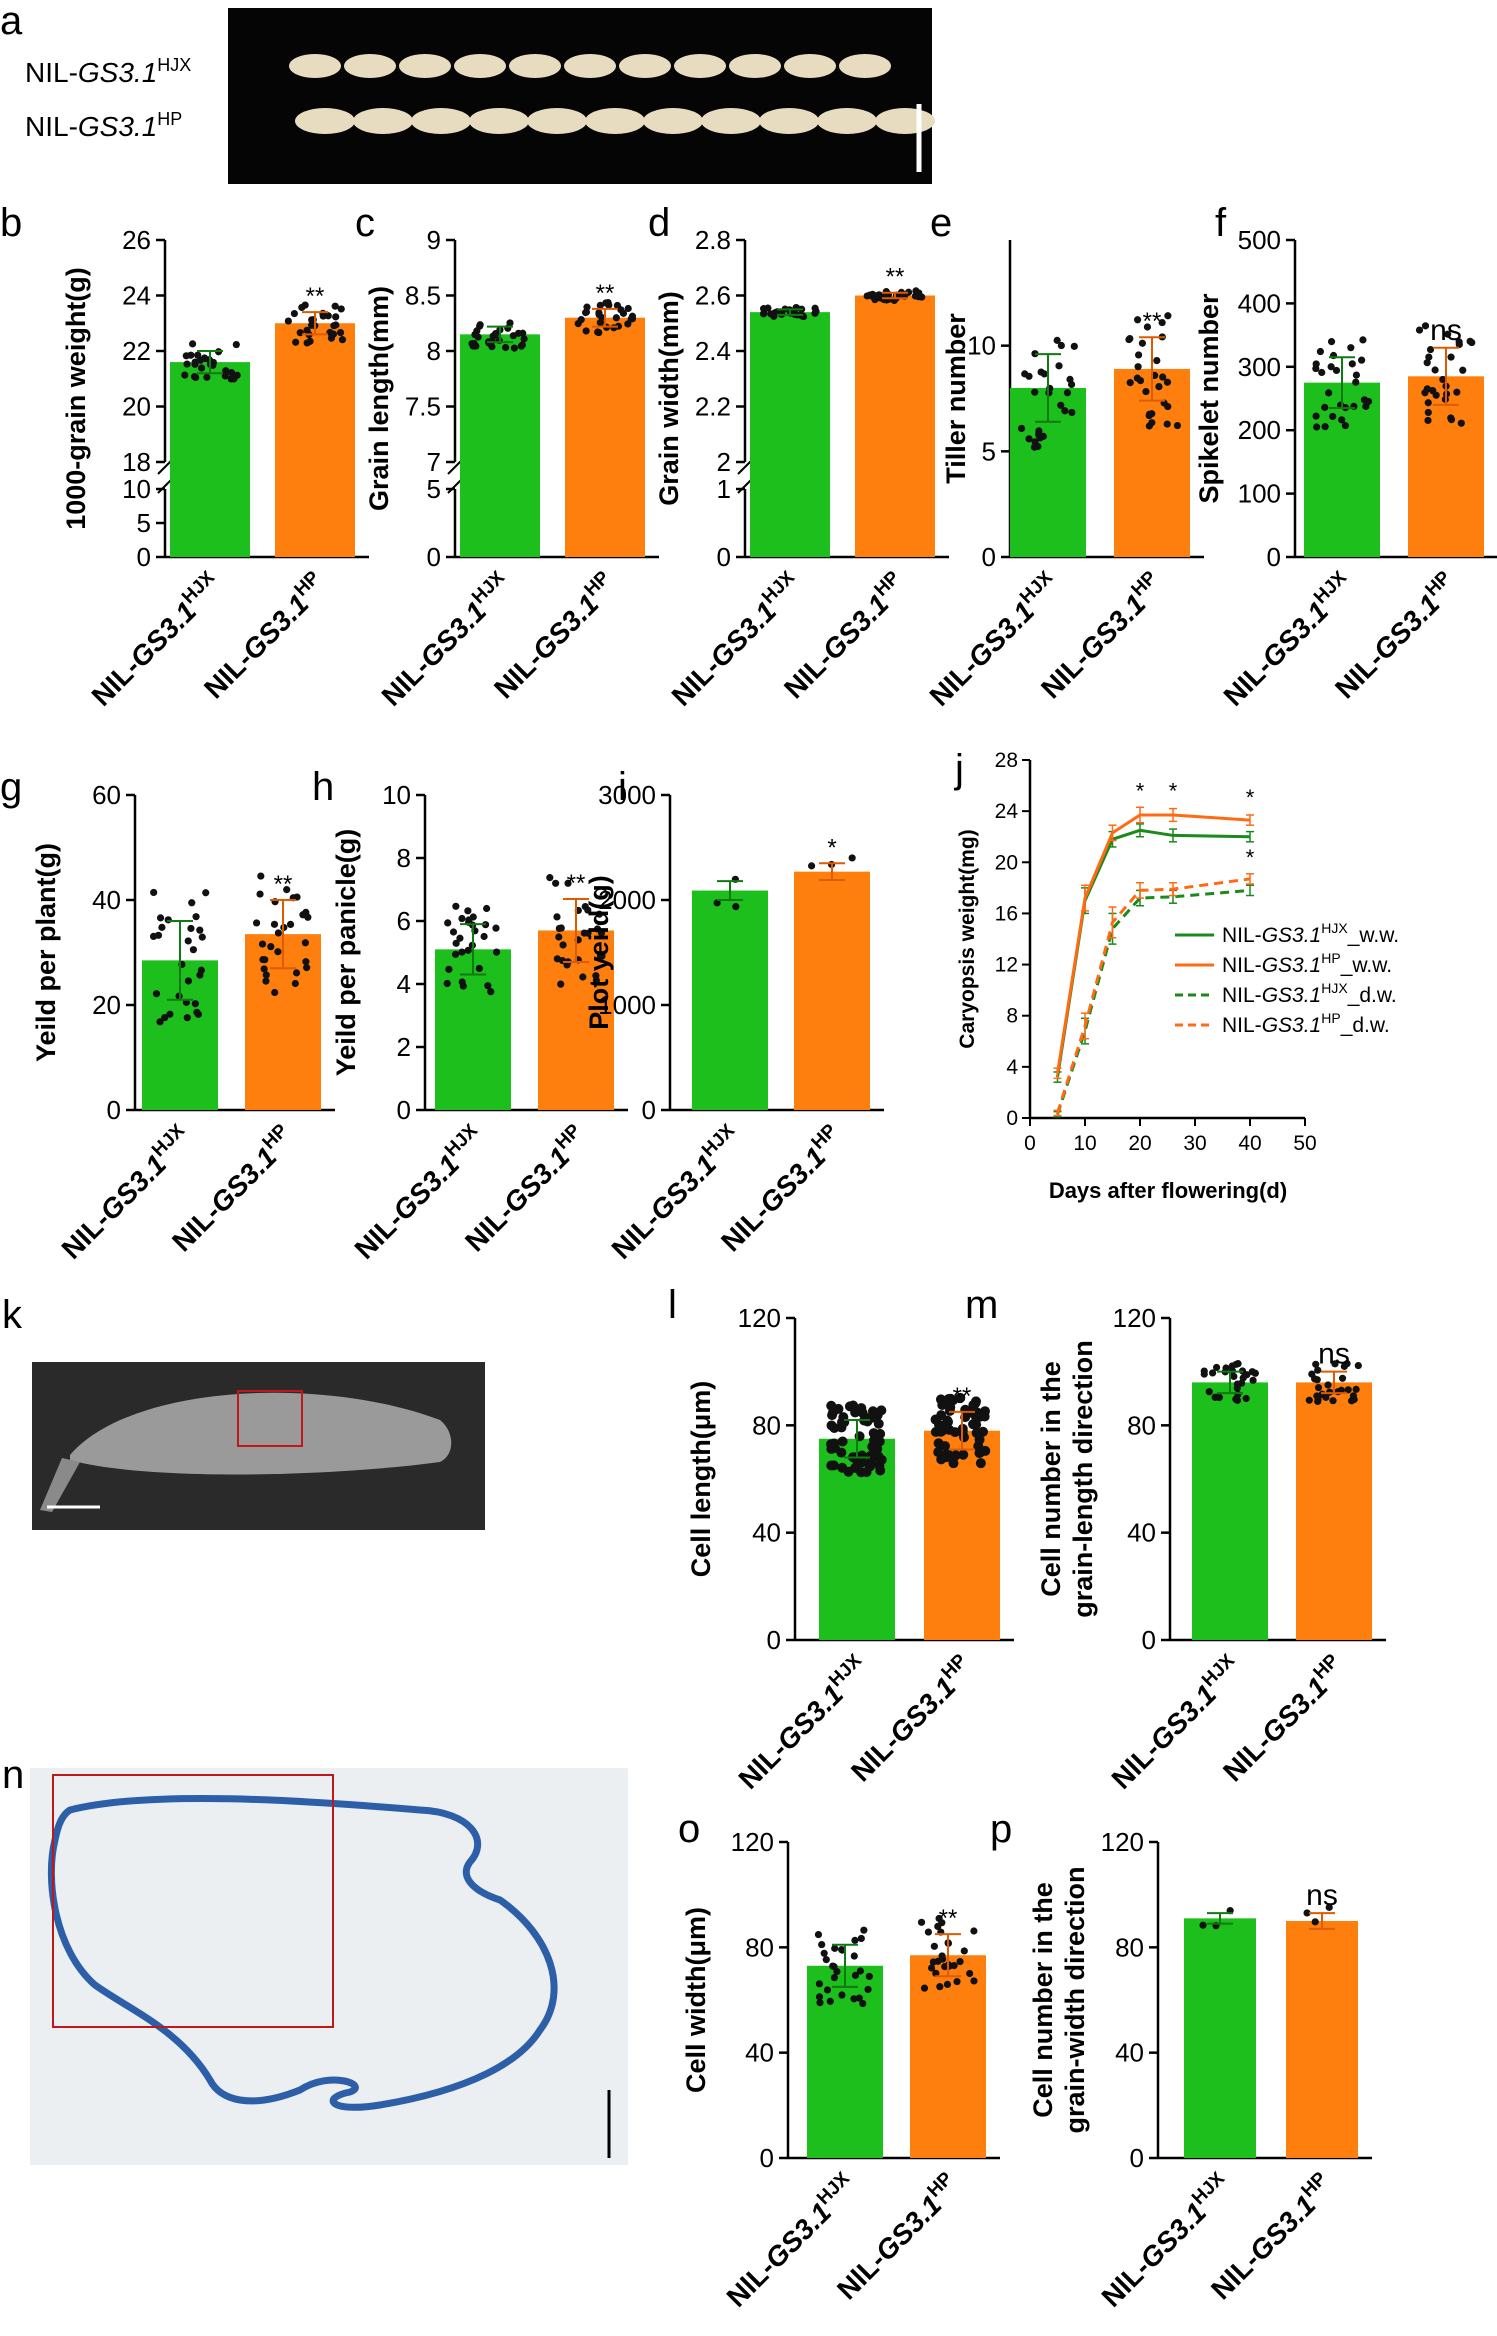  I want to click on y-tick-label: 28, so click(1006, 760).